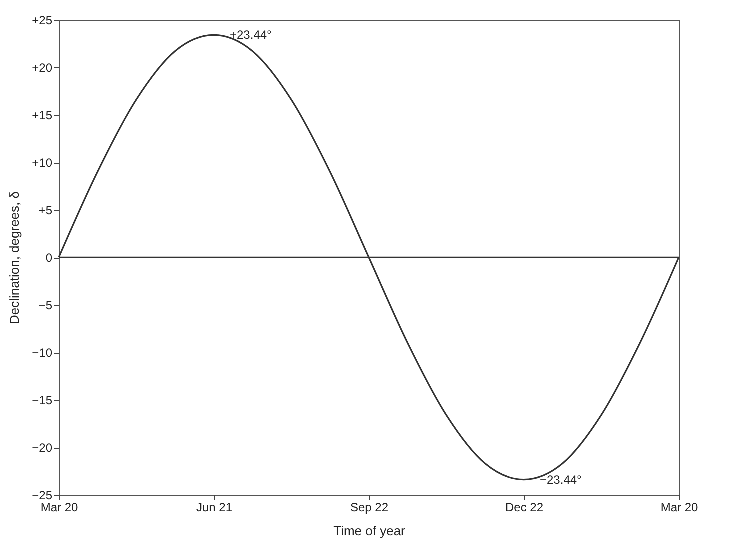 Image resolution: width=748 pixels, height=545 pixels. I want to click on y-axis-title: Declination, degrees, δ, so click(14, 258).